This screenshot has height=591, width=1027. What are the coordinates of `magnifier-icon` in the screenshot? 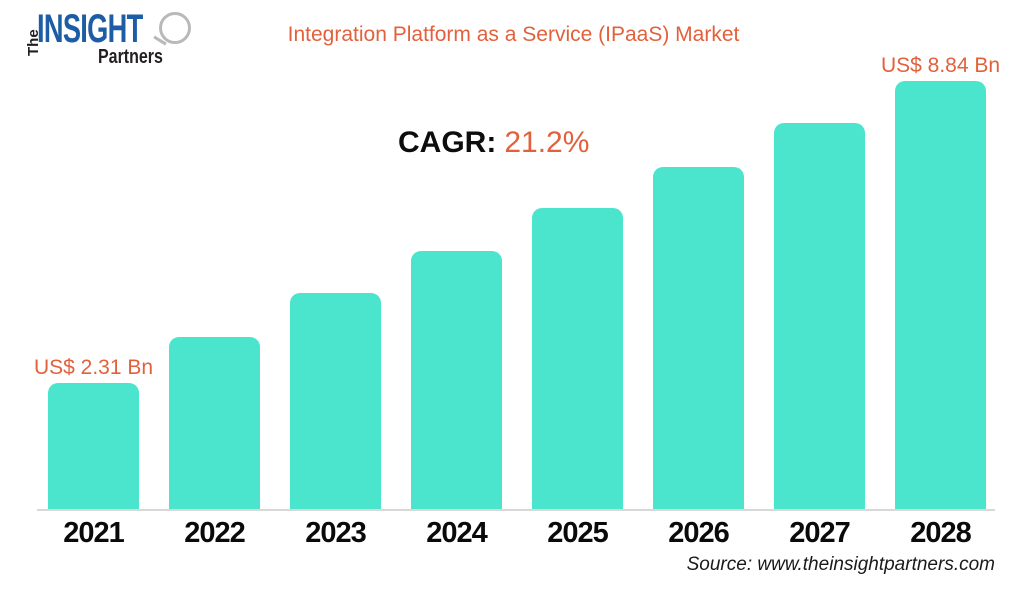 It's located at (175, 28).